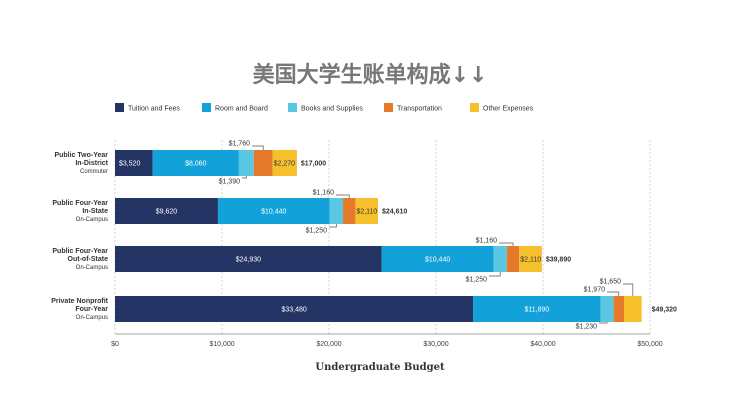  Describe the element at coordinates (387, 340) in the screenshot. I see `x-axis: $0 $10,000 $20,000 $30,000 $40,000 $50,000` at that location.